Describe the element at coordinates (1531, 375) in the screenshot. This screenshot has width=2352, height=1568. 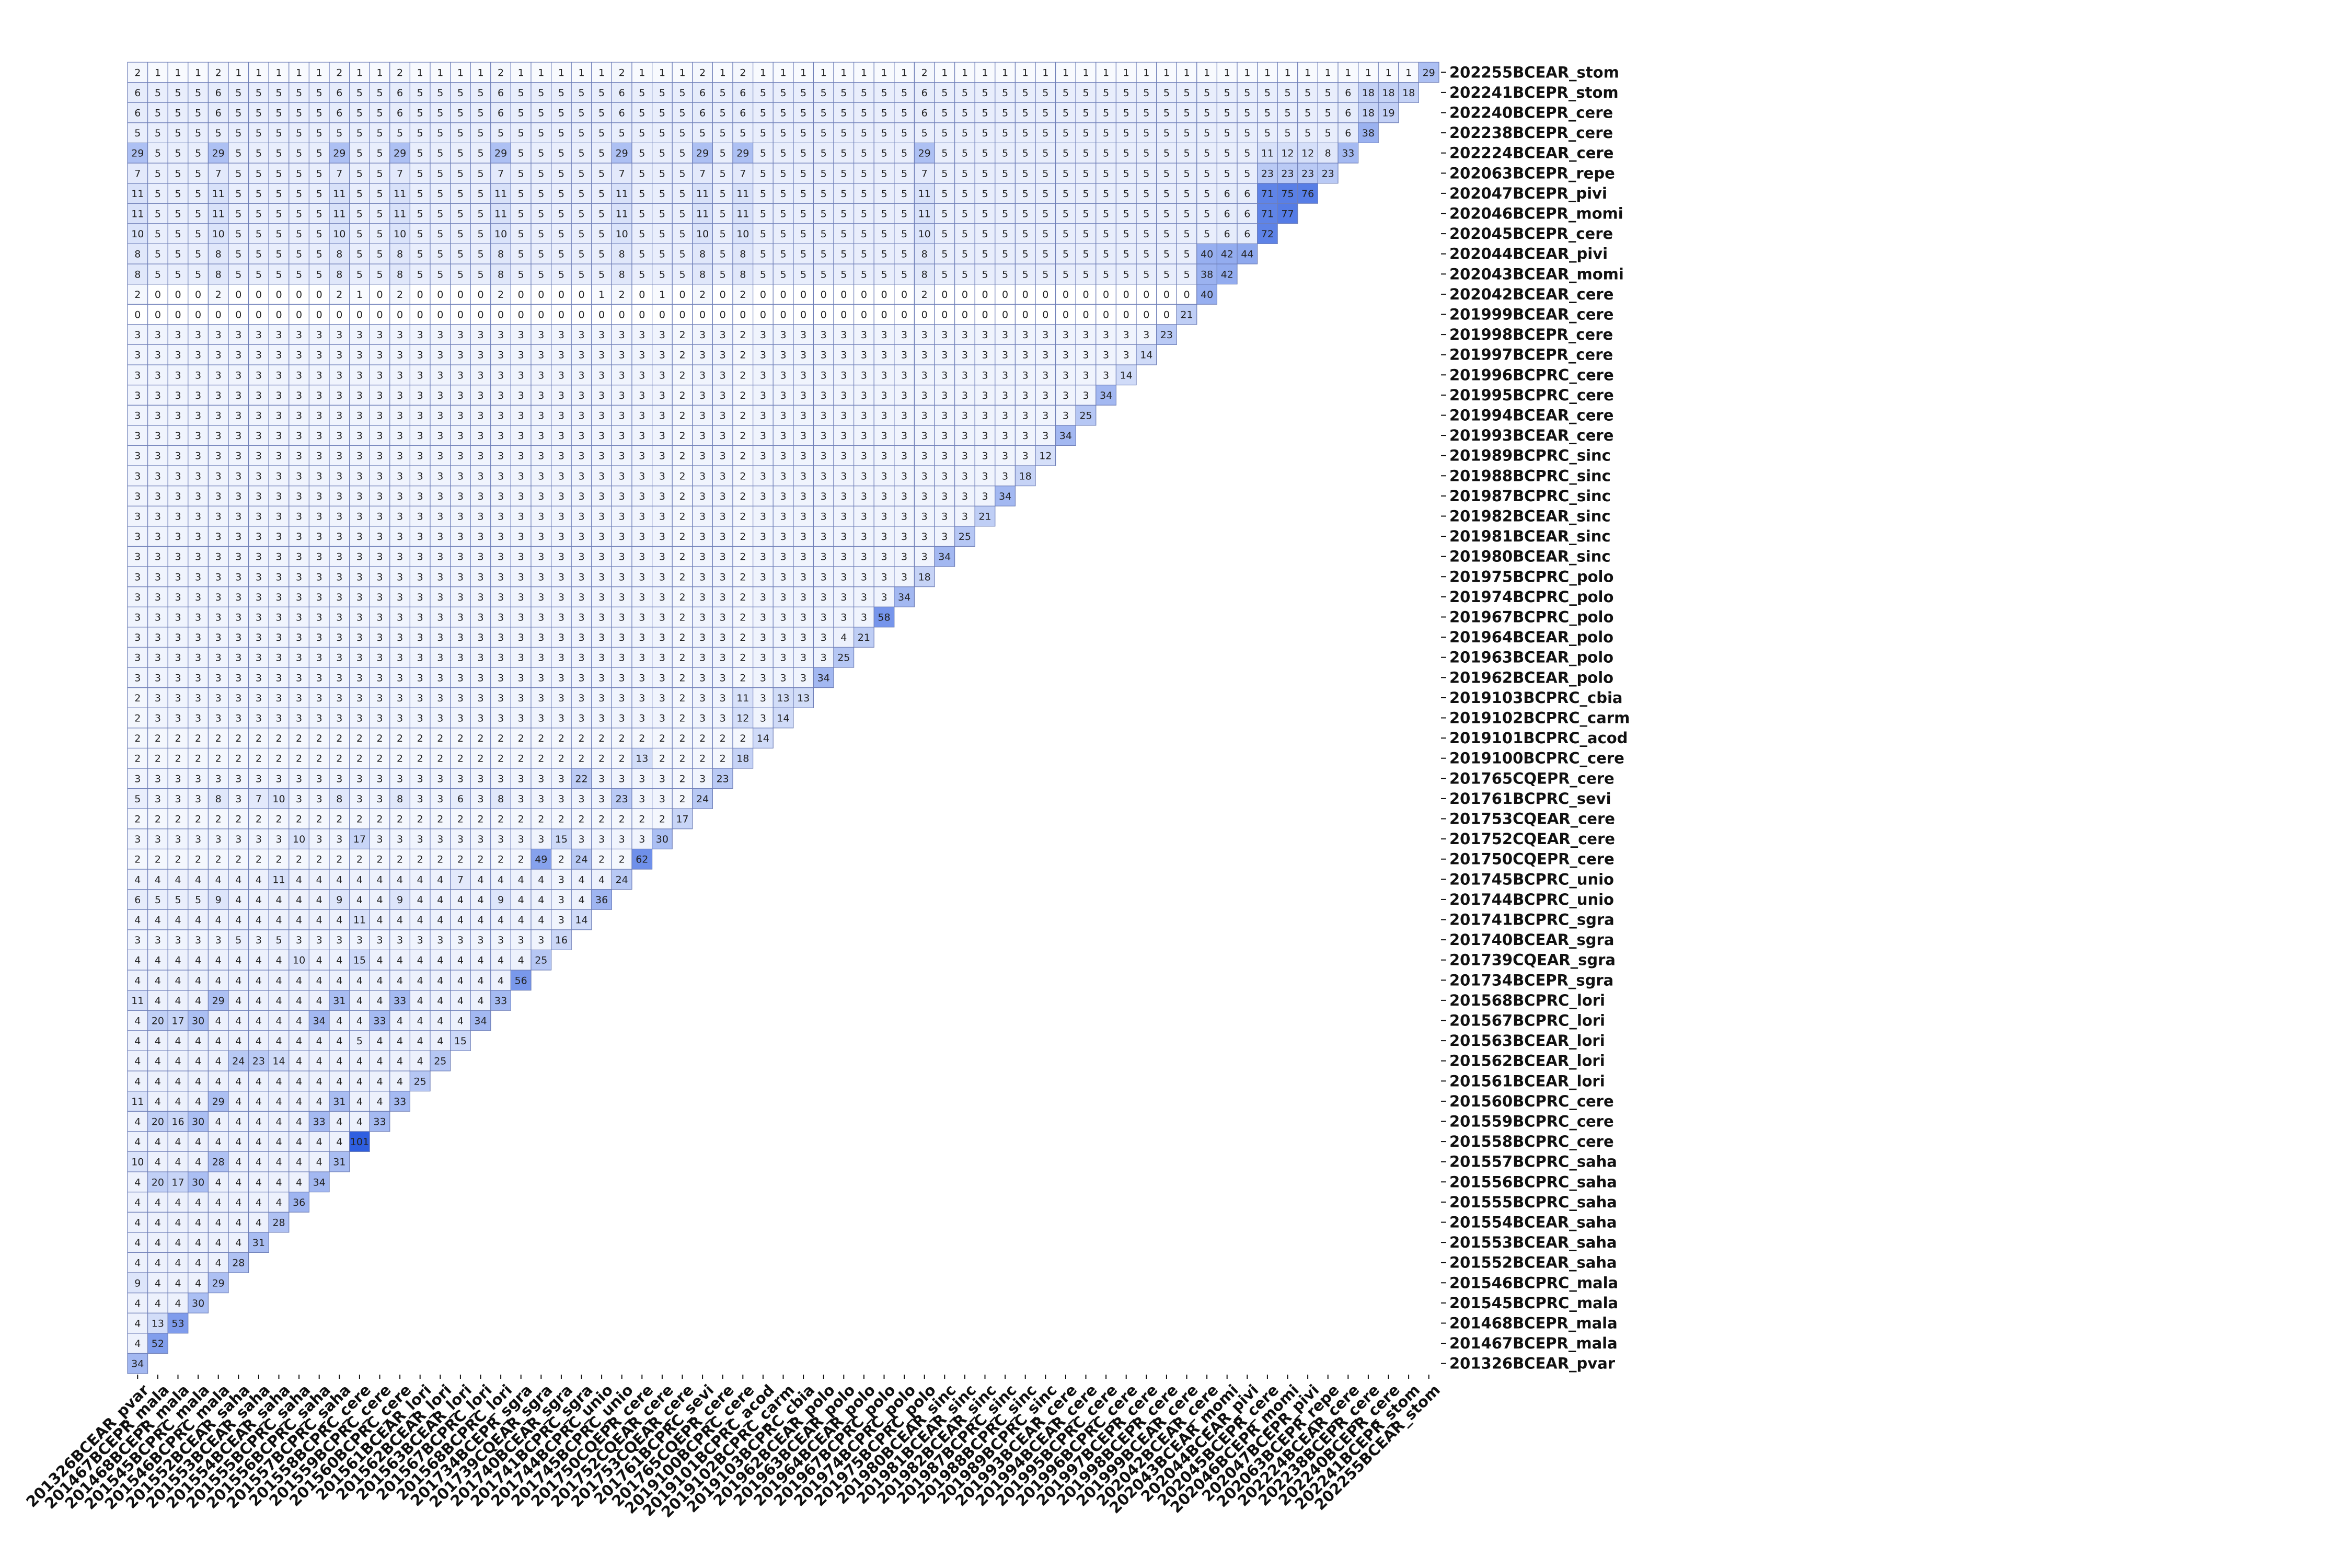
I see `row-label: 201996BCPRC_cere` at that location.